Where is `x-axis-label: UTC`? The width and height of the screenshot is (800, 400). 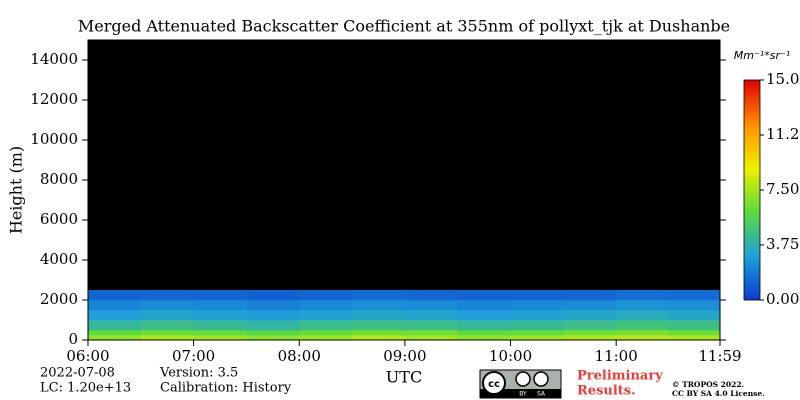
x-axis-label: UTC is located at coordinates (404, 377).